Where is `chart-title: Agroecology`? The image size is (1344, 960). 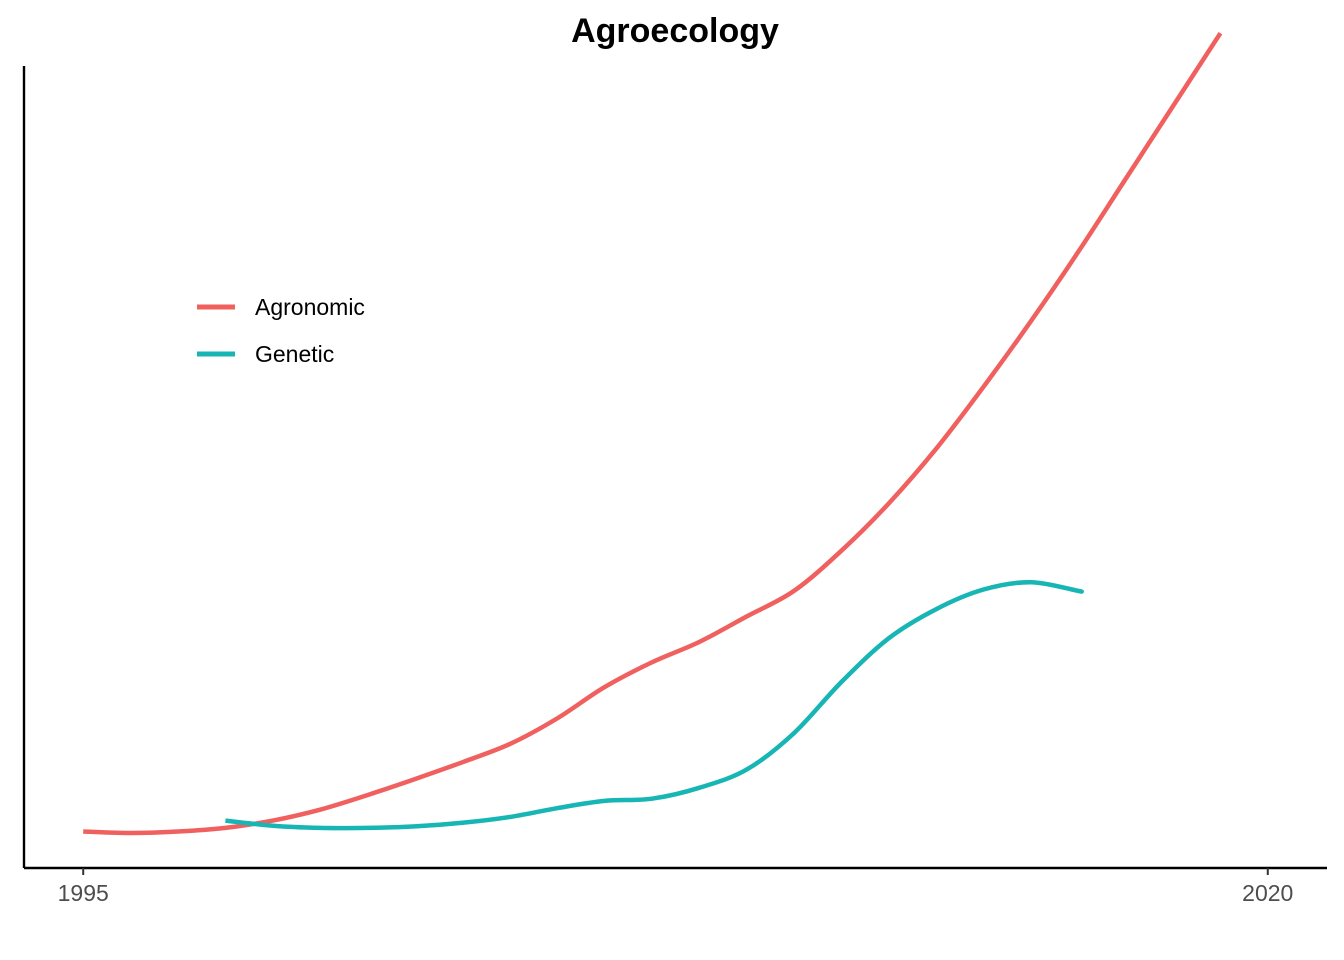
chart-title: Agroecology is located at coordinates (675, 31).